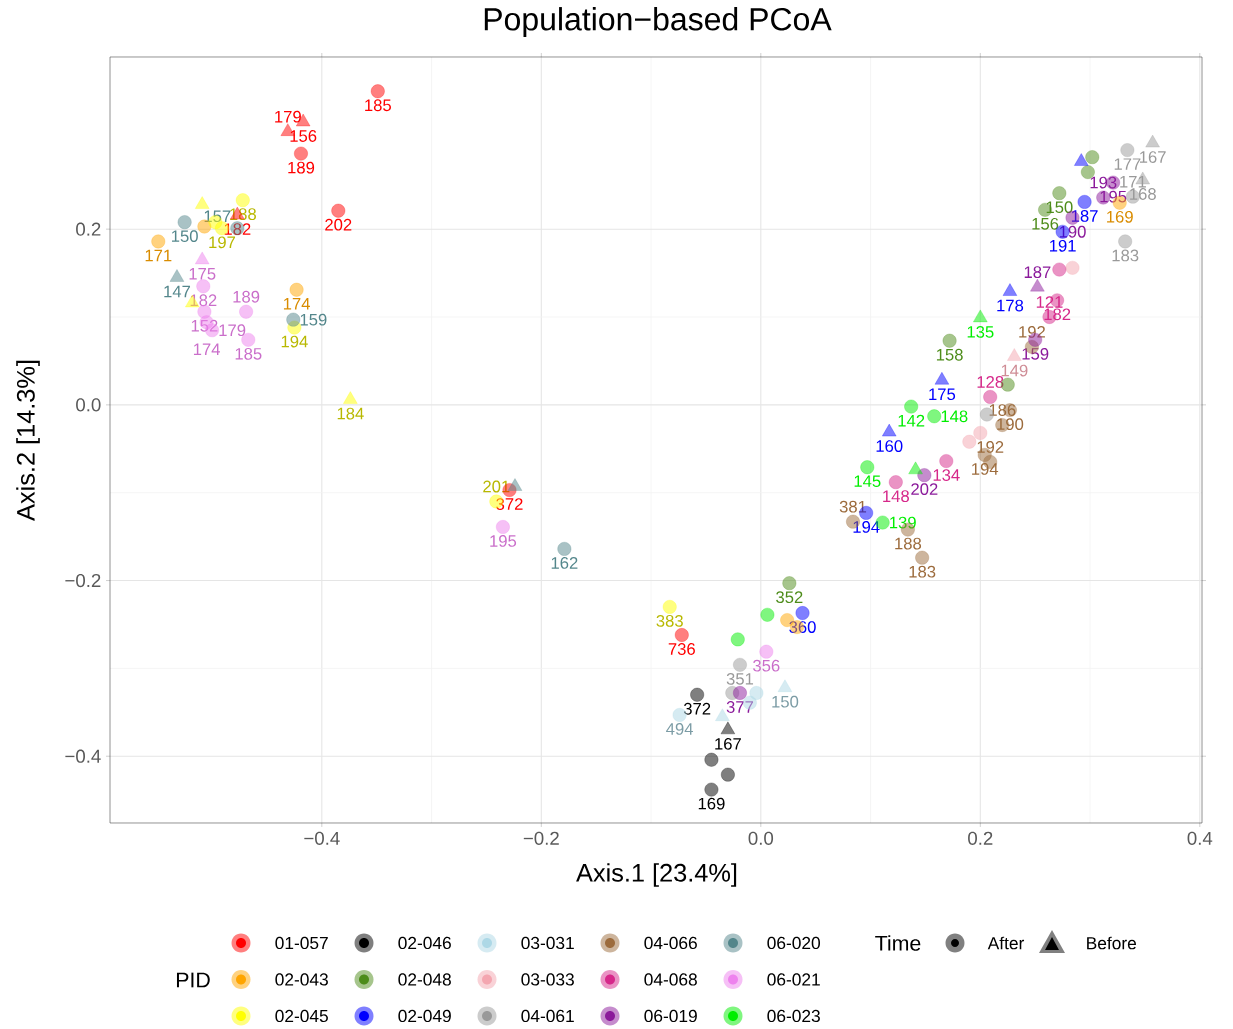 The height and width of the screenshot is (1029, 1233). Describe the element at coordinates (898, 943) in the screenshot. I see `text: Time` at that location.